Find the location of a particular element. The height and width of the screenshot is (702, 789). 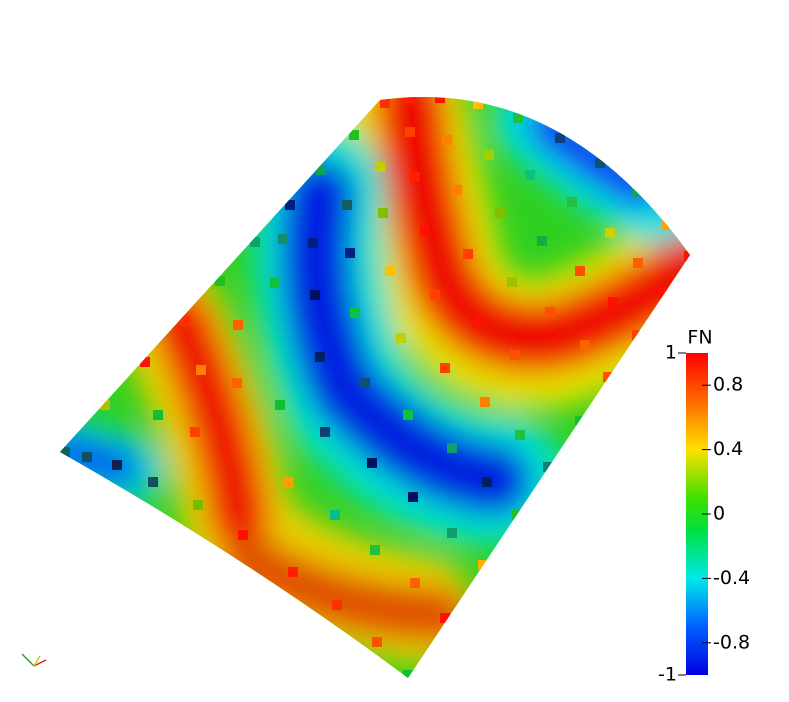

tick-label: 0.8 is located at coordinates (728, 385).